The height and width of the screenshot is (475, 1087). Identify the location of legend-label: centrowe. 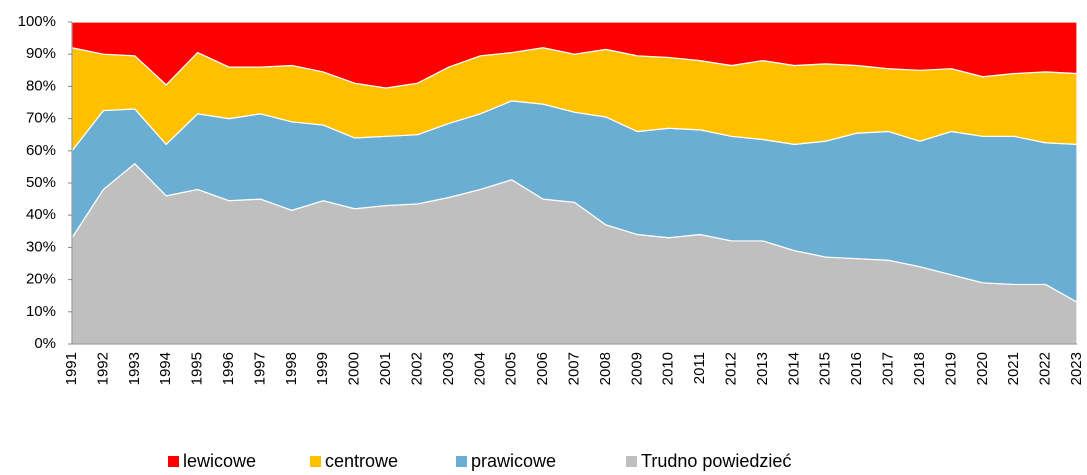
(361, 461).